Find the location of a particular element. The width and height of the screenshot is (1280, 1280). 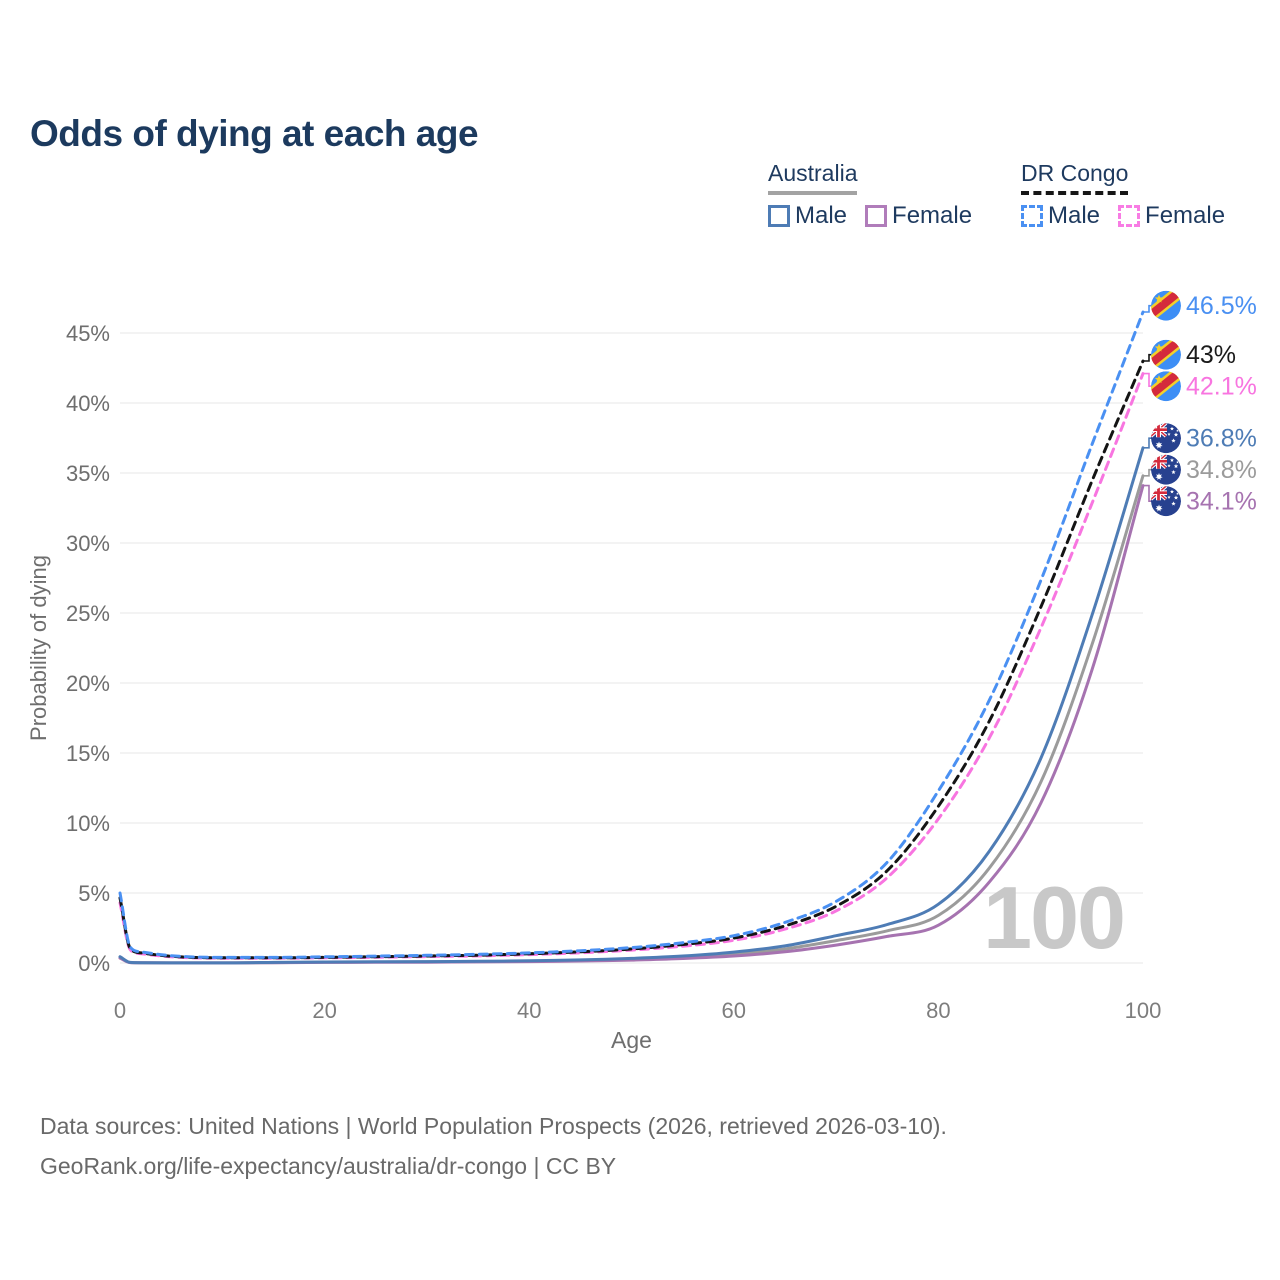

legend-group-title-australia: Australia is located at coordinates (813, 177).